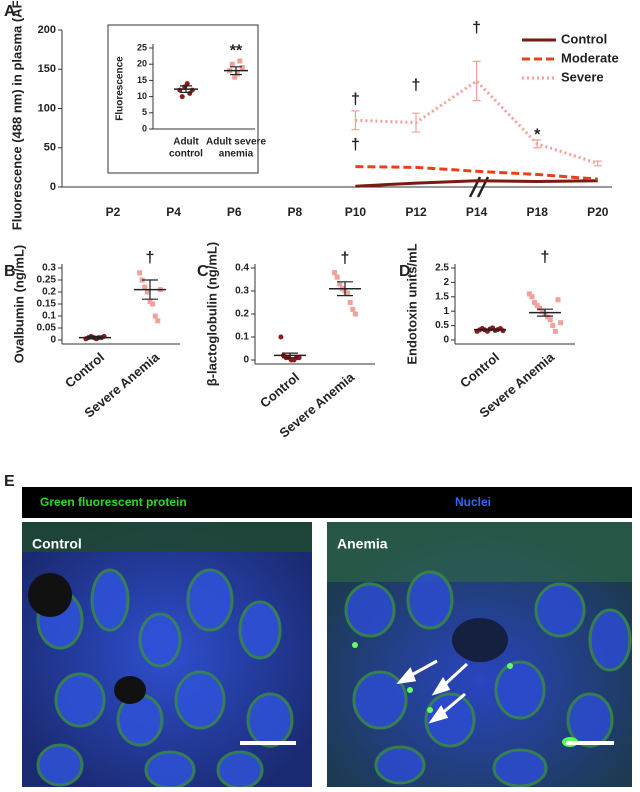 This screenshot has height=792, width=640. I want to click on y-tick-label: 0.05, so click(47, 328).